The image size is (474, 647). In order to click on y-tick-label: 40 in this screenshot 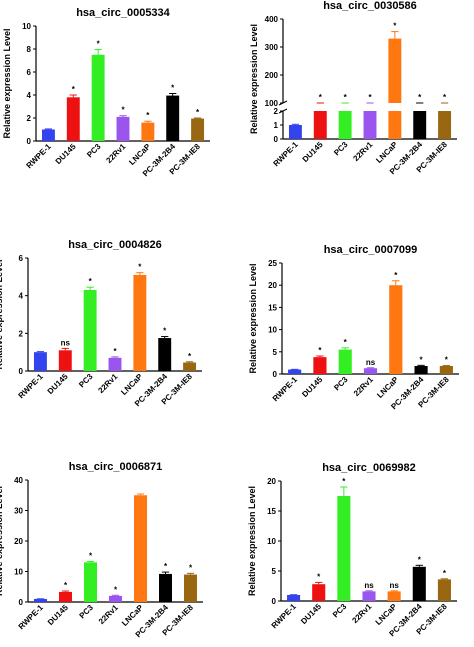, I will do `click(18, 480)`.